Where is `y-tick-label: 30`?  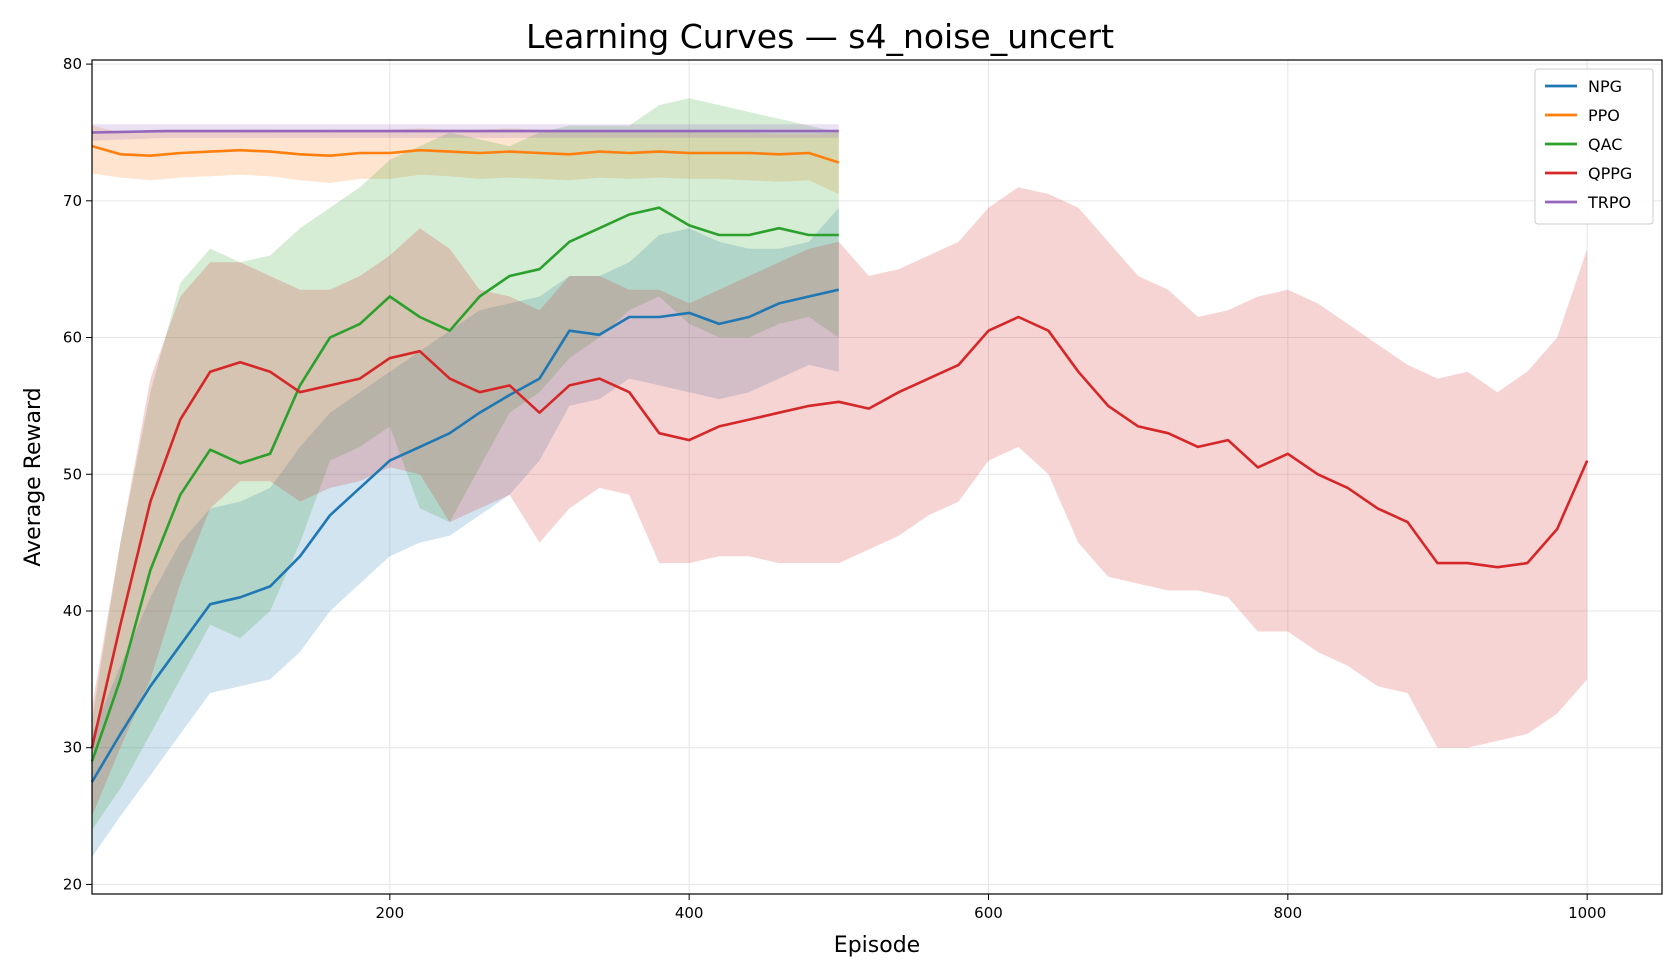
y-tick-label: 30 is located at coordinates (72, 748).